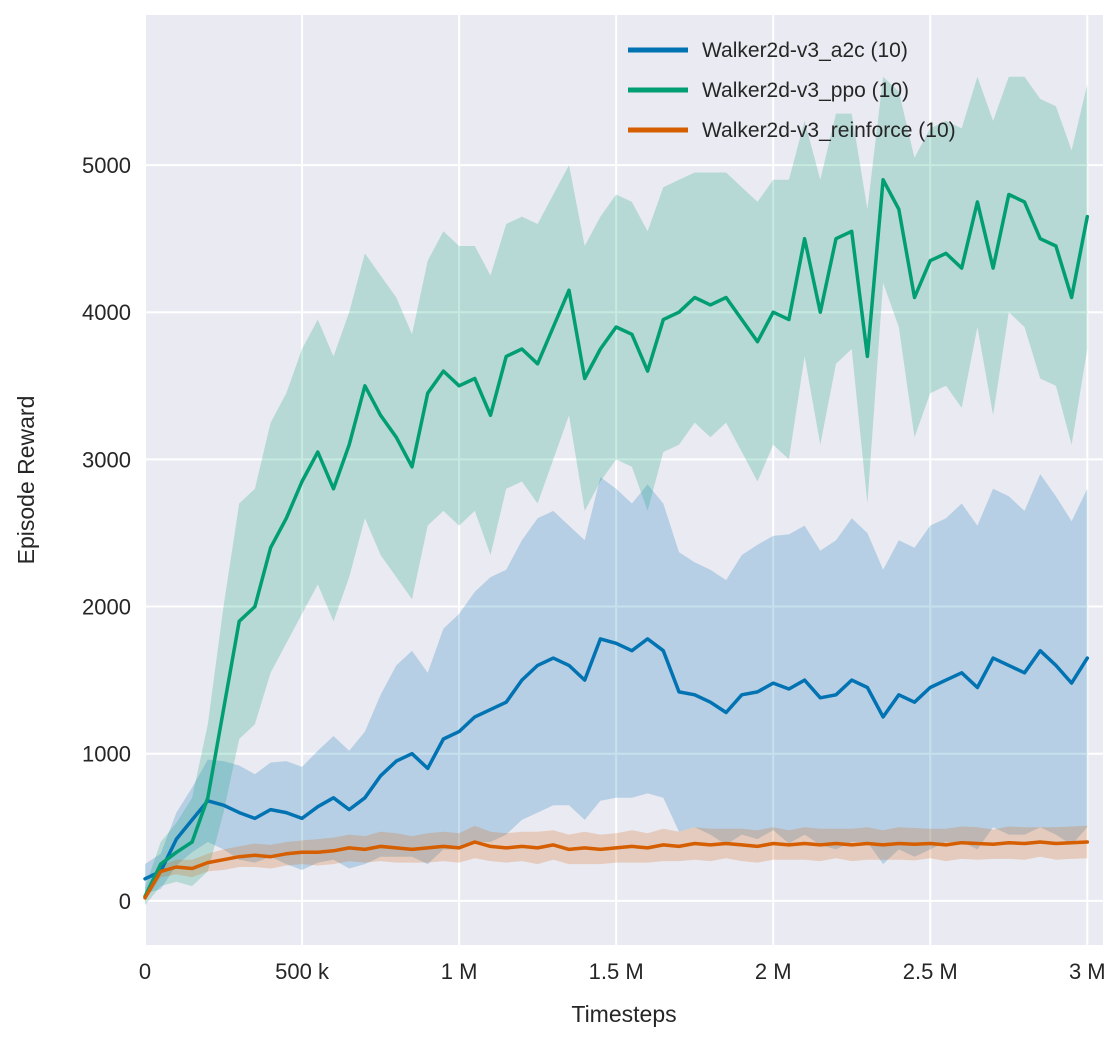  Describe the element at coordinates (106, 754) in the screenshot. I see `y-tick-label: 1000` at that location.